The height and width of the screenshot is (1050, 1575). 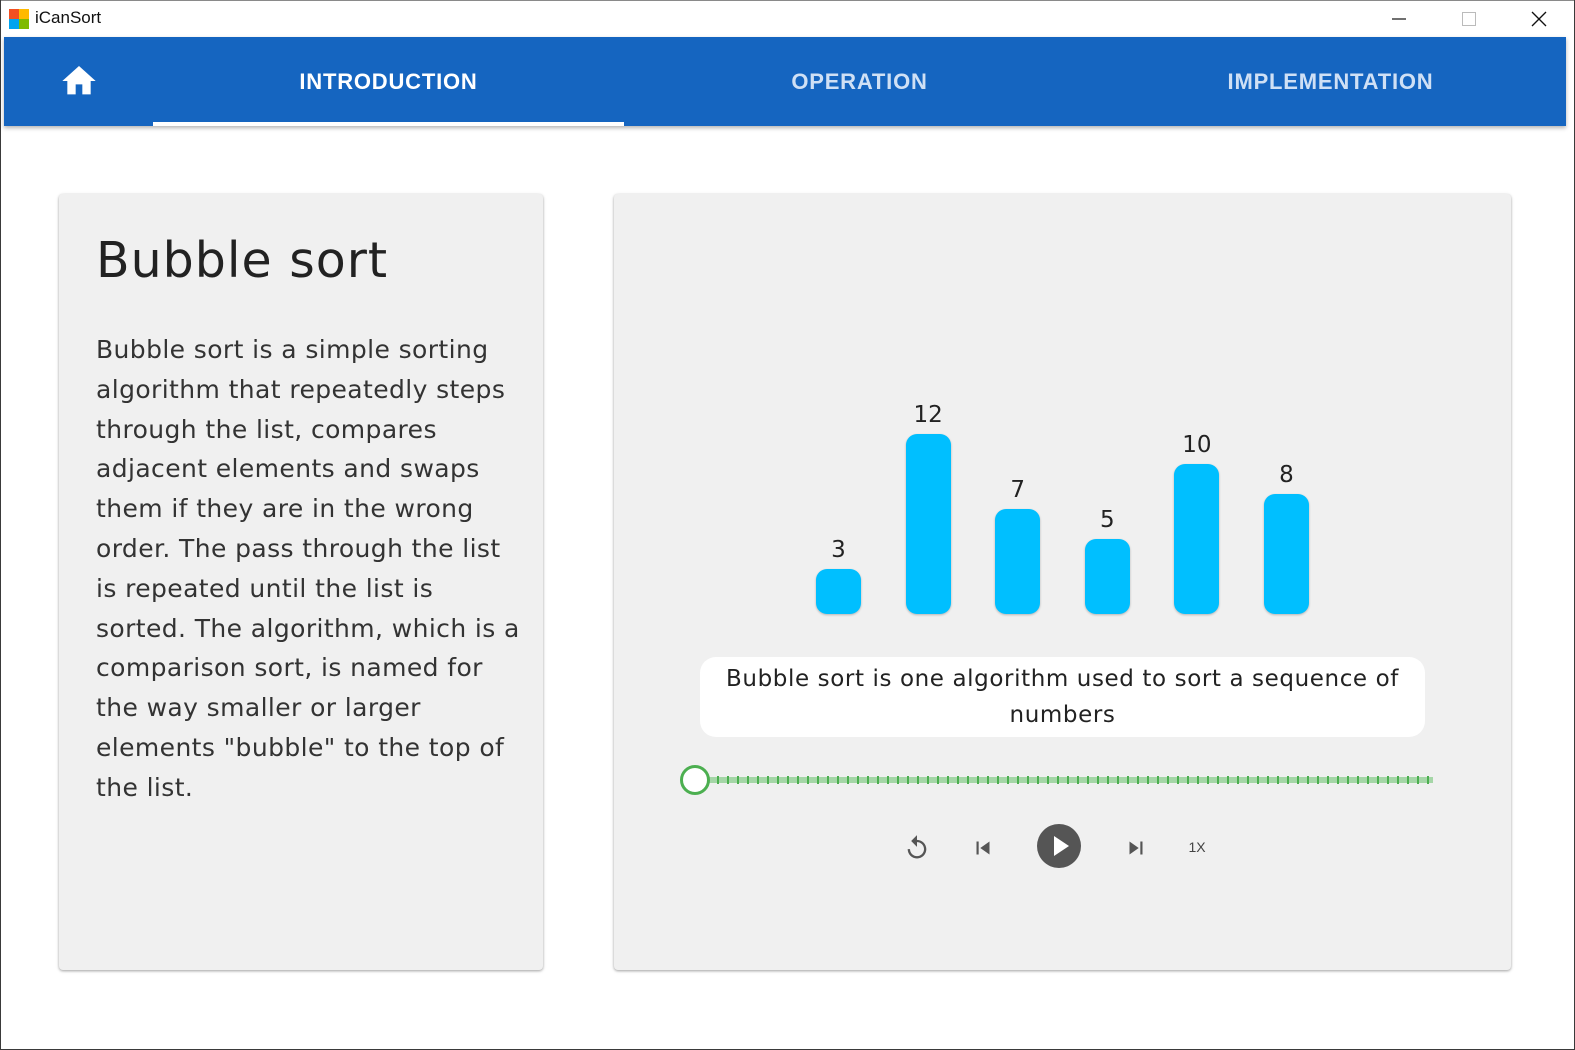 I want to click on skip-previous-icon, so click(x=983, y=848).